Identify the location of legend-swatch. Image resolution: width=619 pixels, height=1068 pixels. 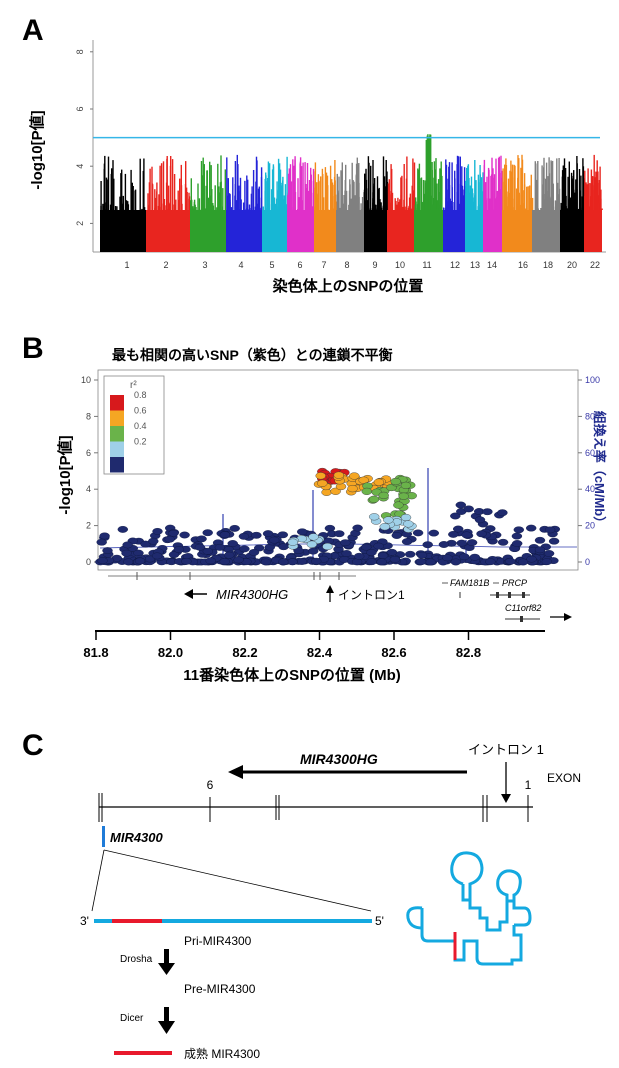
(117, 434).